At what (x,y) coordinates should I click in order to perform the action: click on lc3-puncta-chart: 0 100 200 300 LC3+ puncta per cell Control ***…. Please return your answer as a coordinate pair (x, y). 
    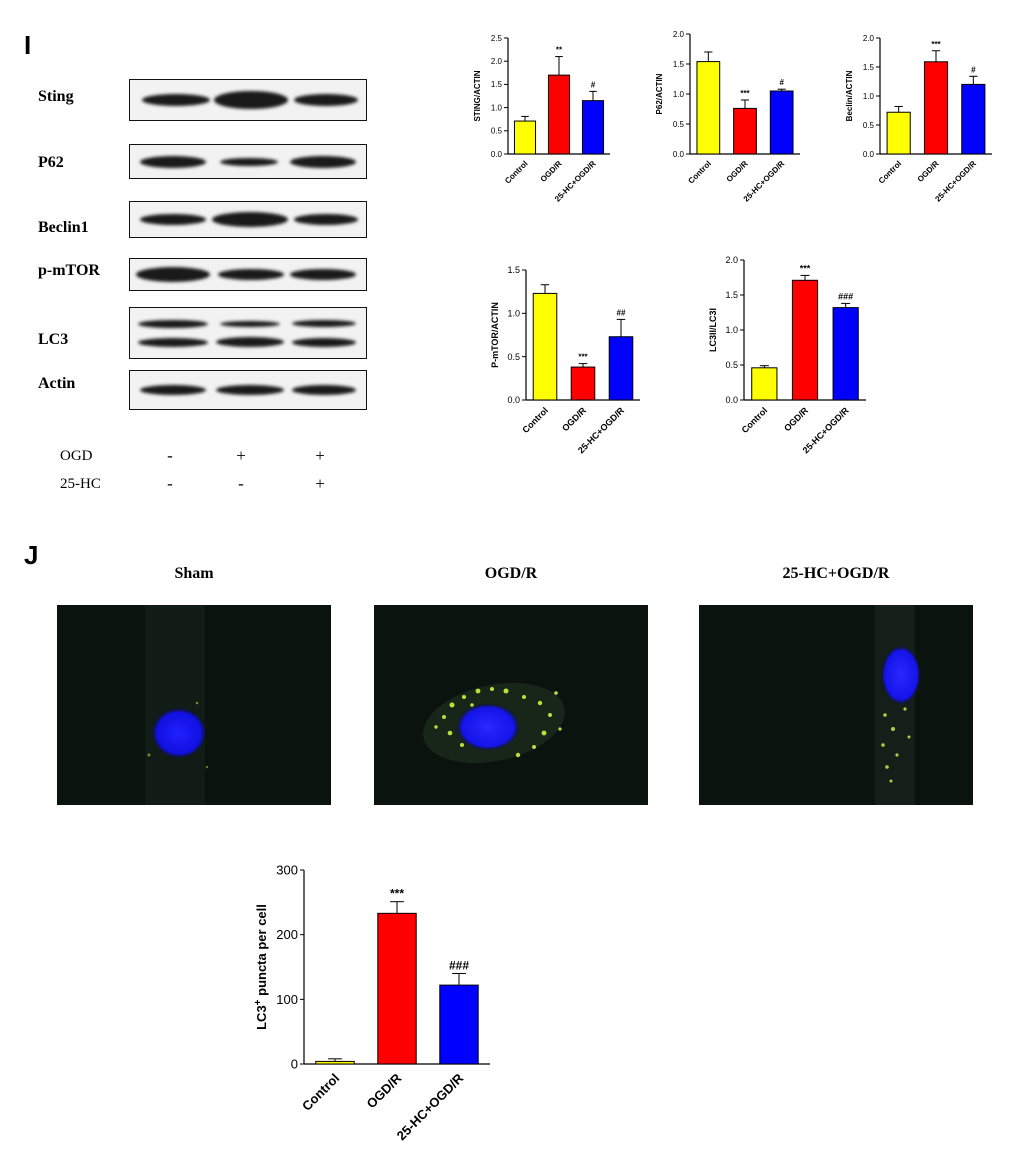
    Looking at the image, I should click on (371, 1003).